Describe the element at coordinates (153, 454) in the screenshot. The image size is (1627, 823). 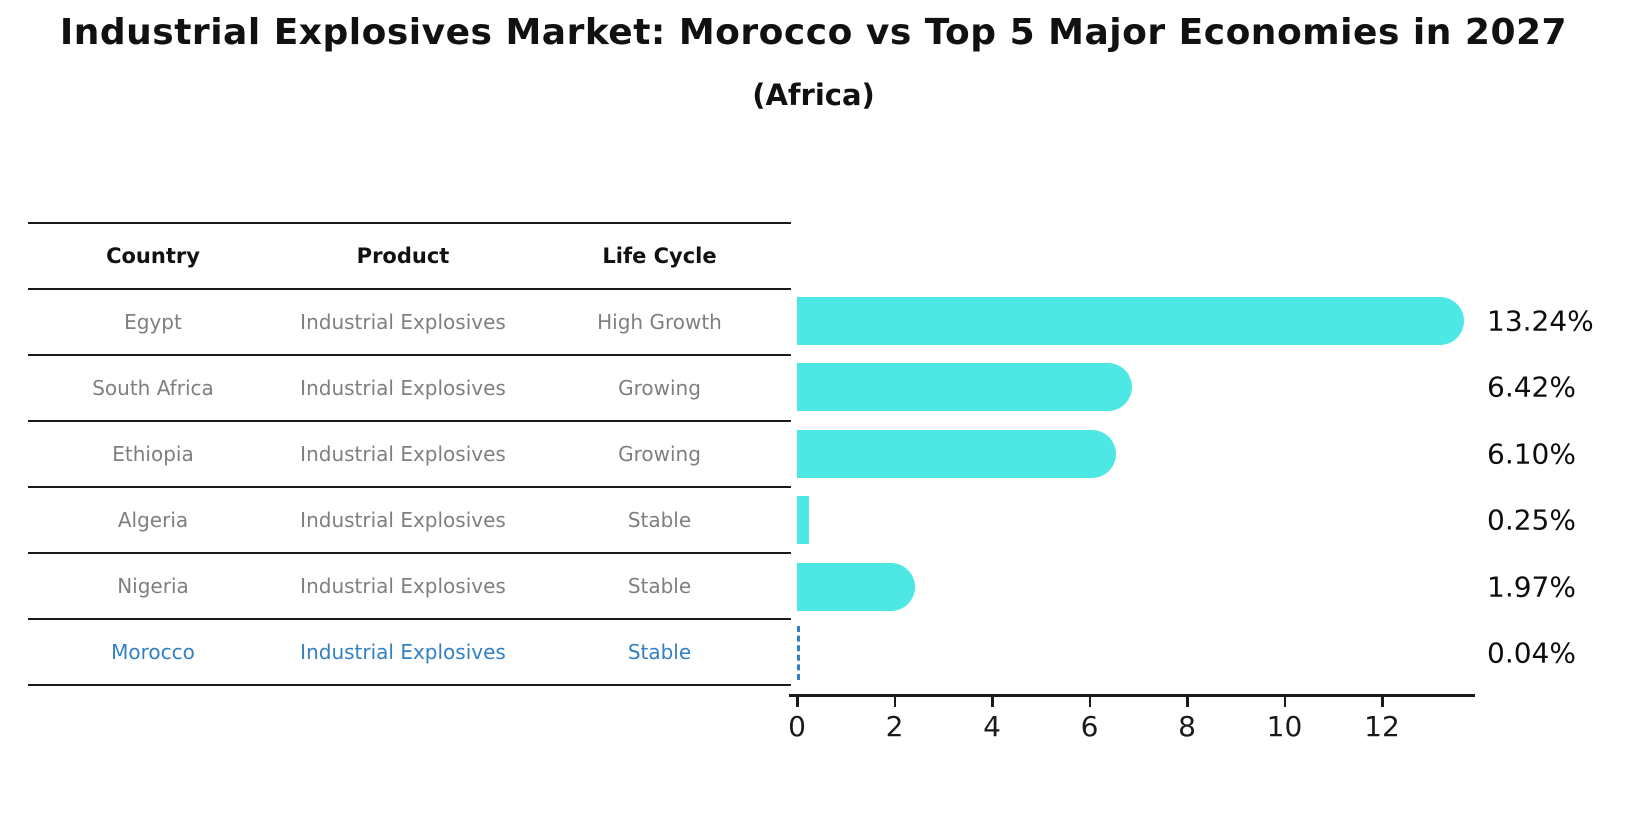
I see `cell-country: Ethiopia` at that location.